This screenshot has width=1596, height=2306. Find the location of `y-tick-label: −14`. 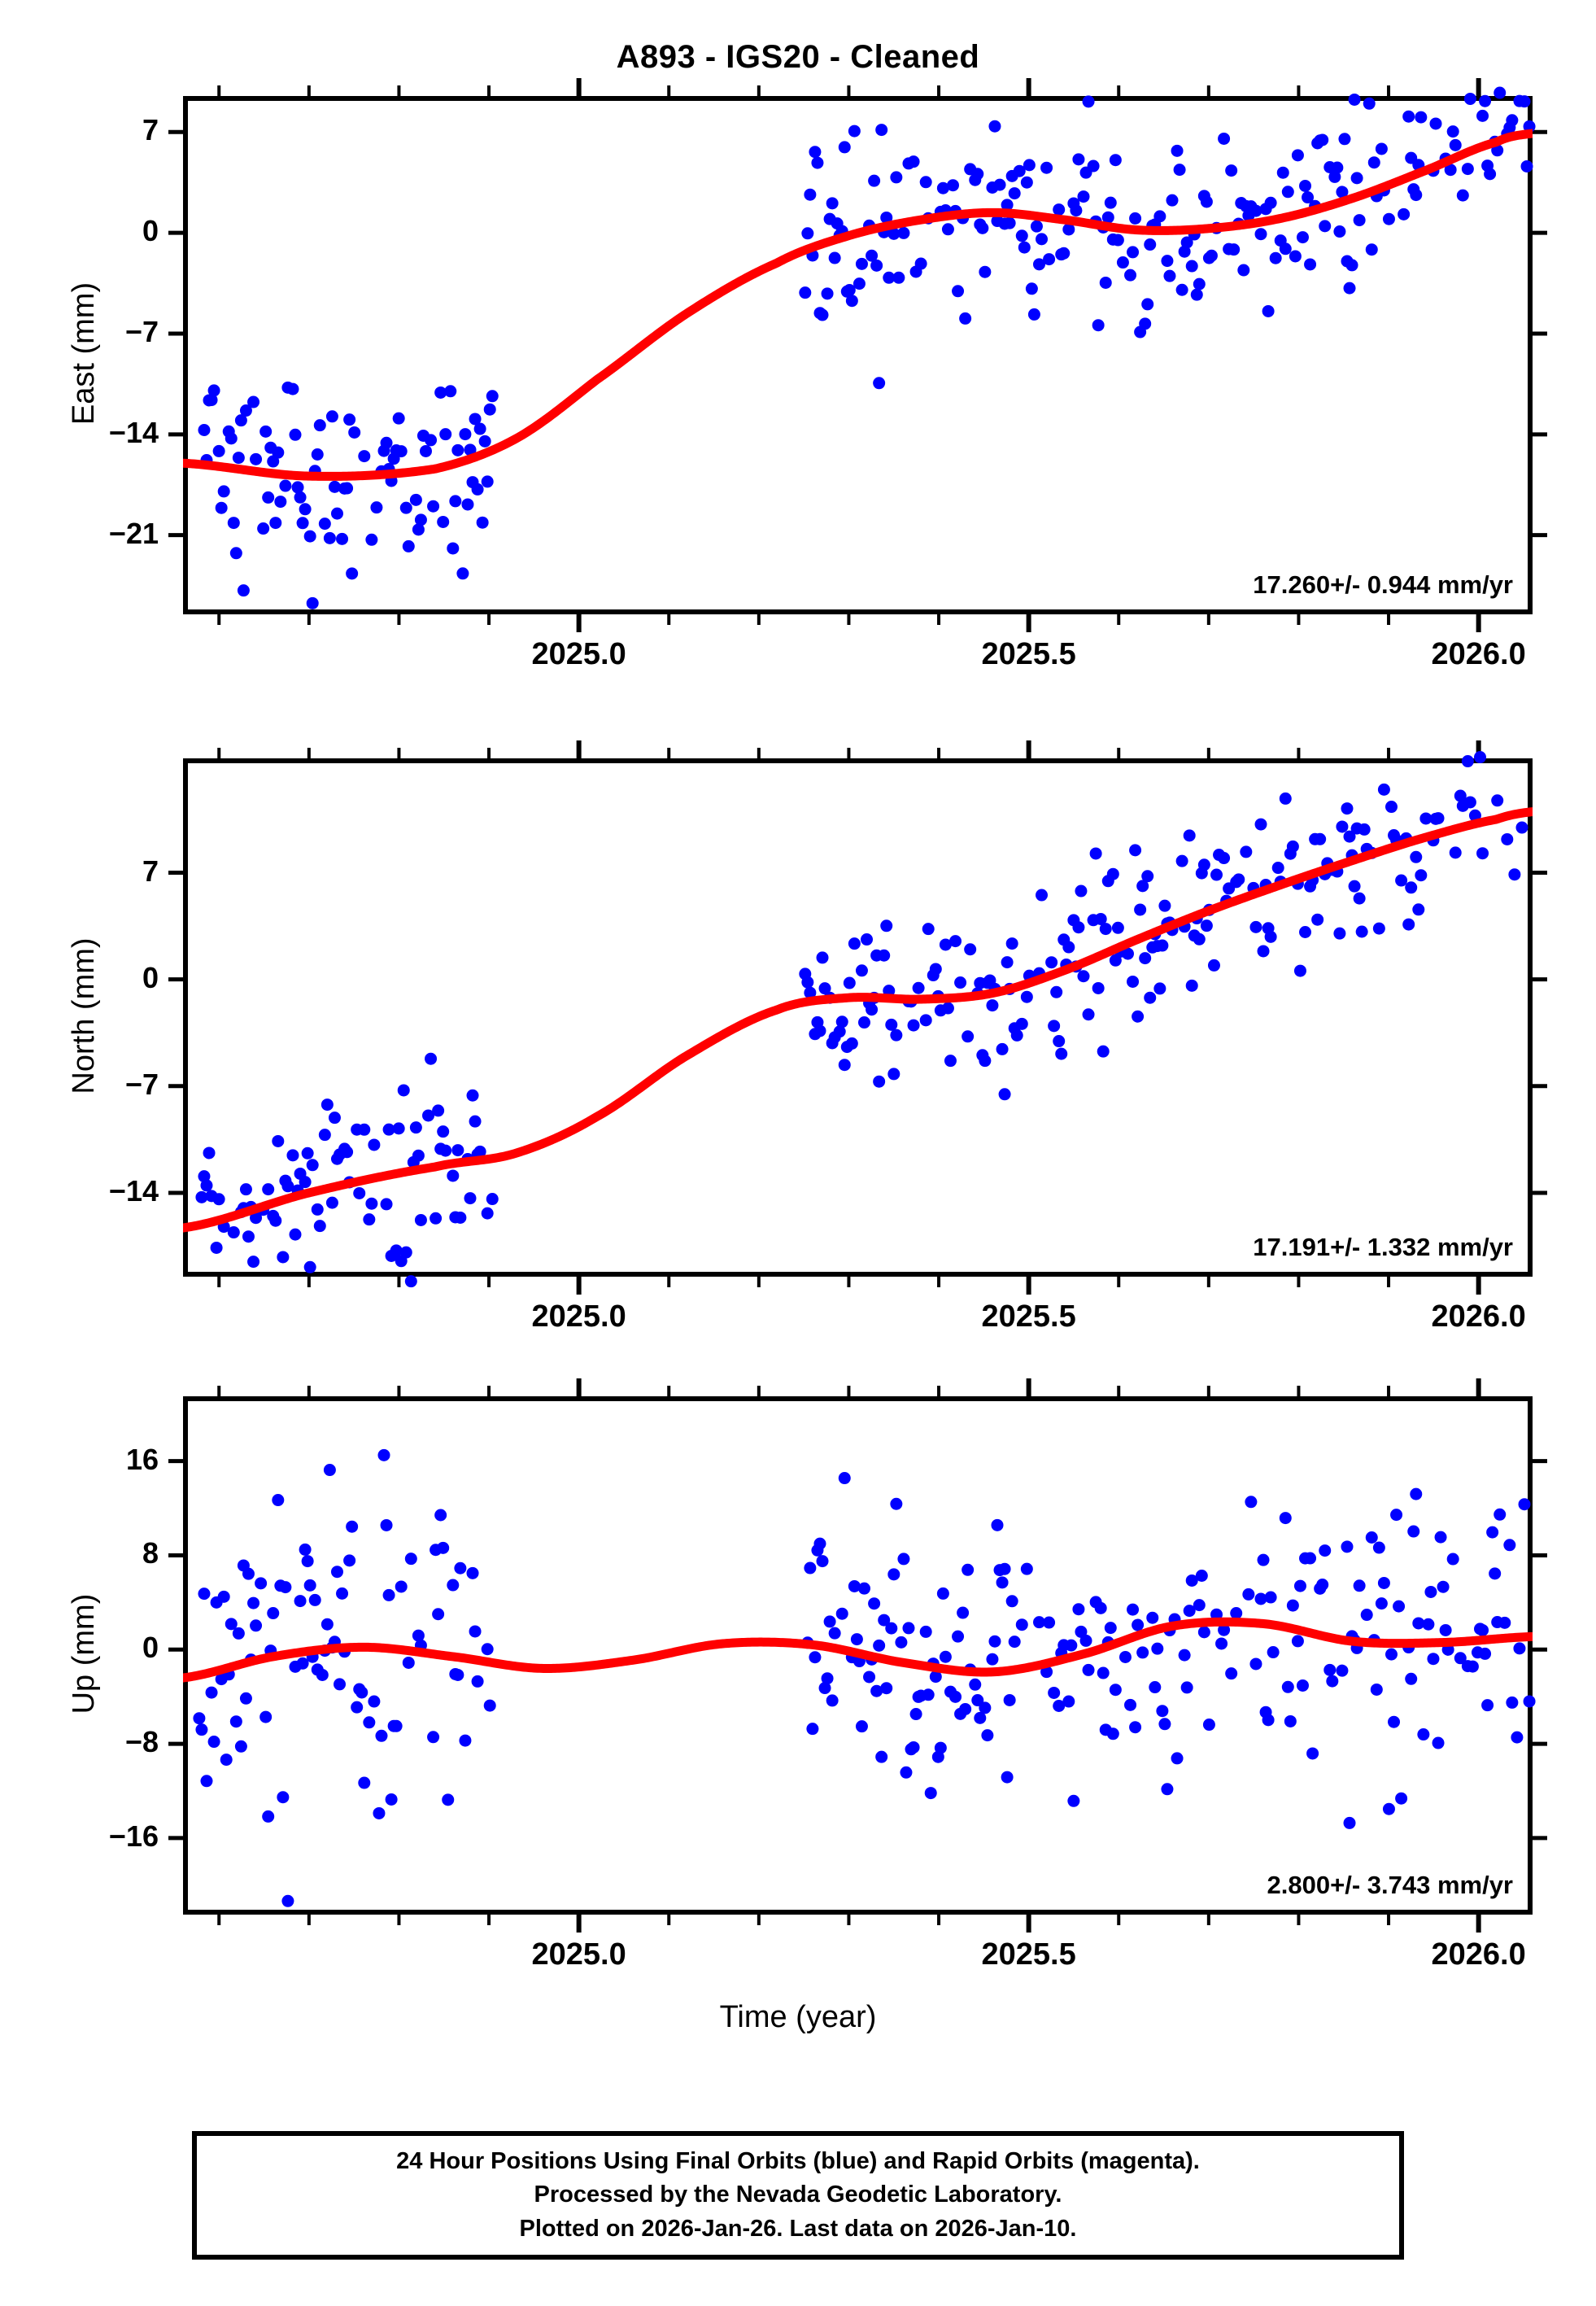

y-tick-label: −14 is located at coordinates (133, 1190).